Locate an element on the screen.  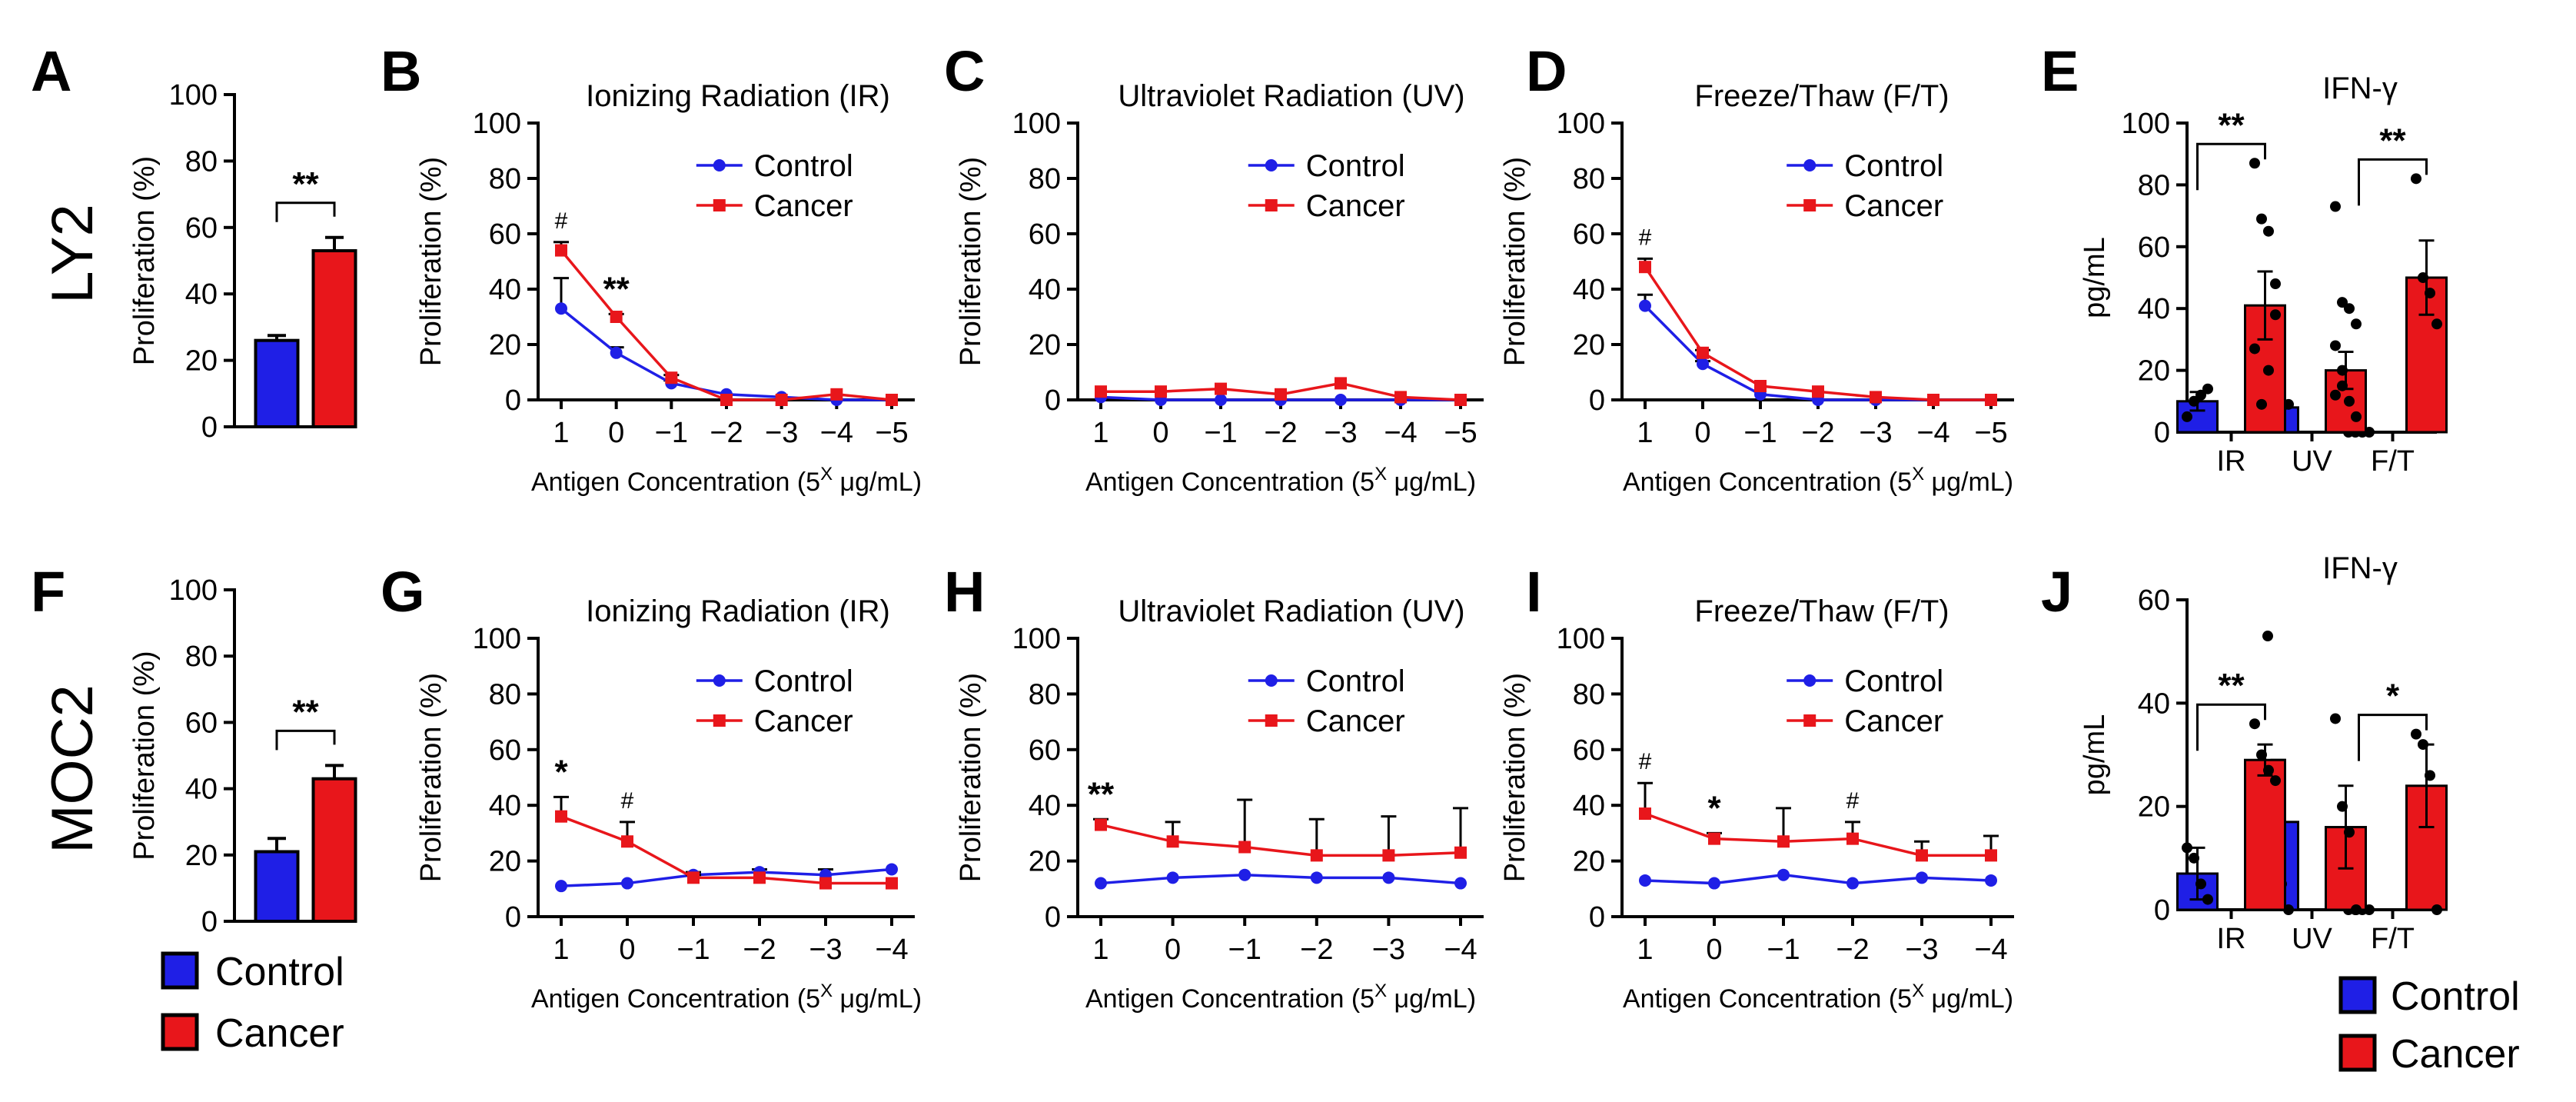
panel-i-x-tick-label: −2 is located at coordinates (1852, 950).